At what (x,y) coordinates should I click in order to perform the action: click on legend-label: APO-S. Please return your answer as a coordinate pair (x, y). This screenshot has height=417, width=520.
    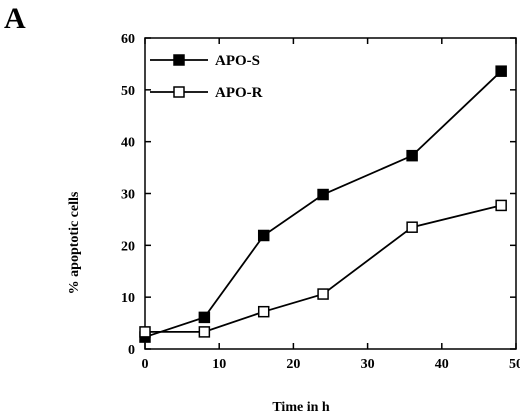
    Looking at the image, I should click on (237, 61).